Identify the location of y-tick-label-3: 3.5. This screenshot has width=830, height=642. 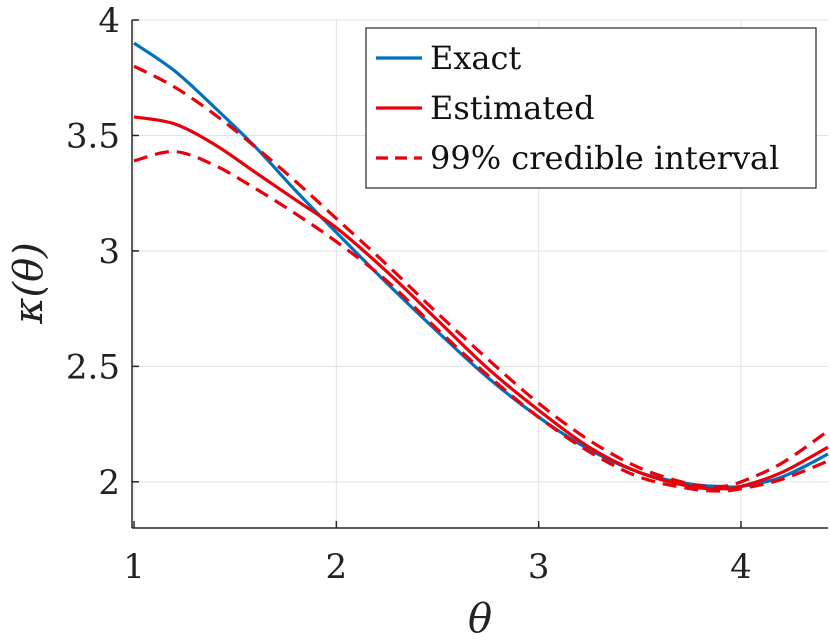
(93, 136).